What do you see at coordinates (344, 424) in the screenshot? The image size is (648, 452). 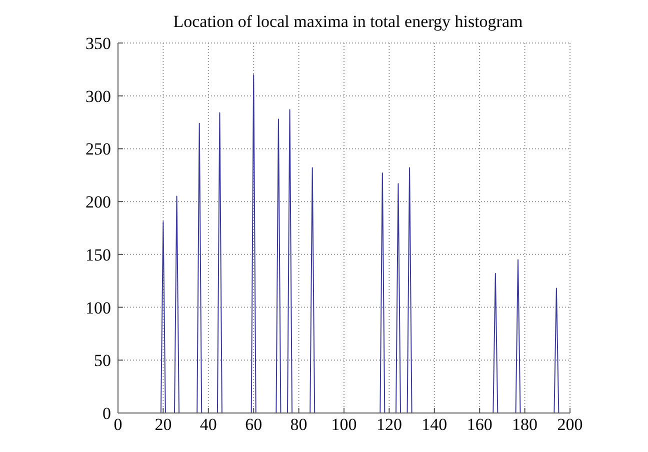 I see `x-tick-label: 100` at bounding box center [344, 424].